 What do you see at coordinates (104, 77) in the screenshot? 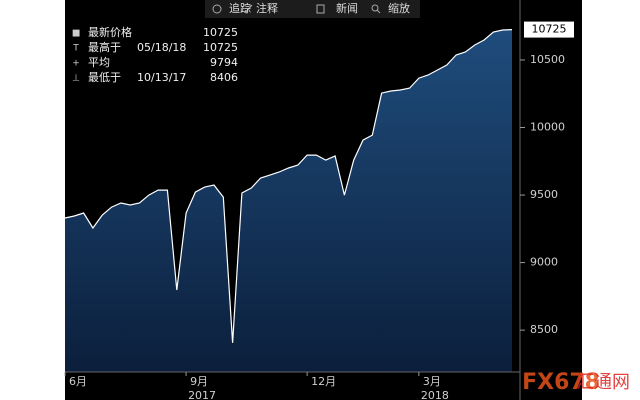
I see `legend-label: 最低于` at bounding box center [104, 77].